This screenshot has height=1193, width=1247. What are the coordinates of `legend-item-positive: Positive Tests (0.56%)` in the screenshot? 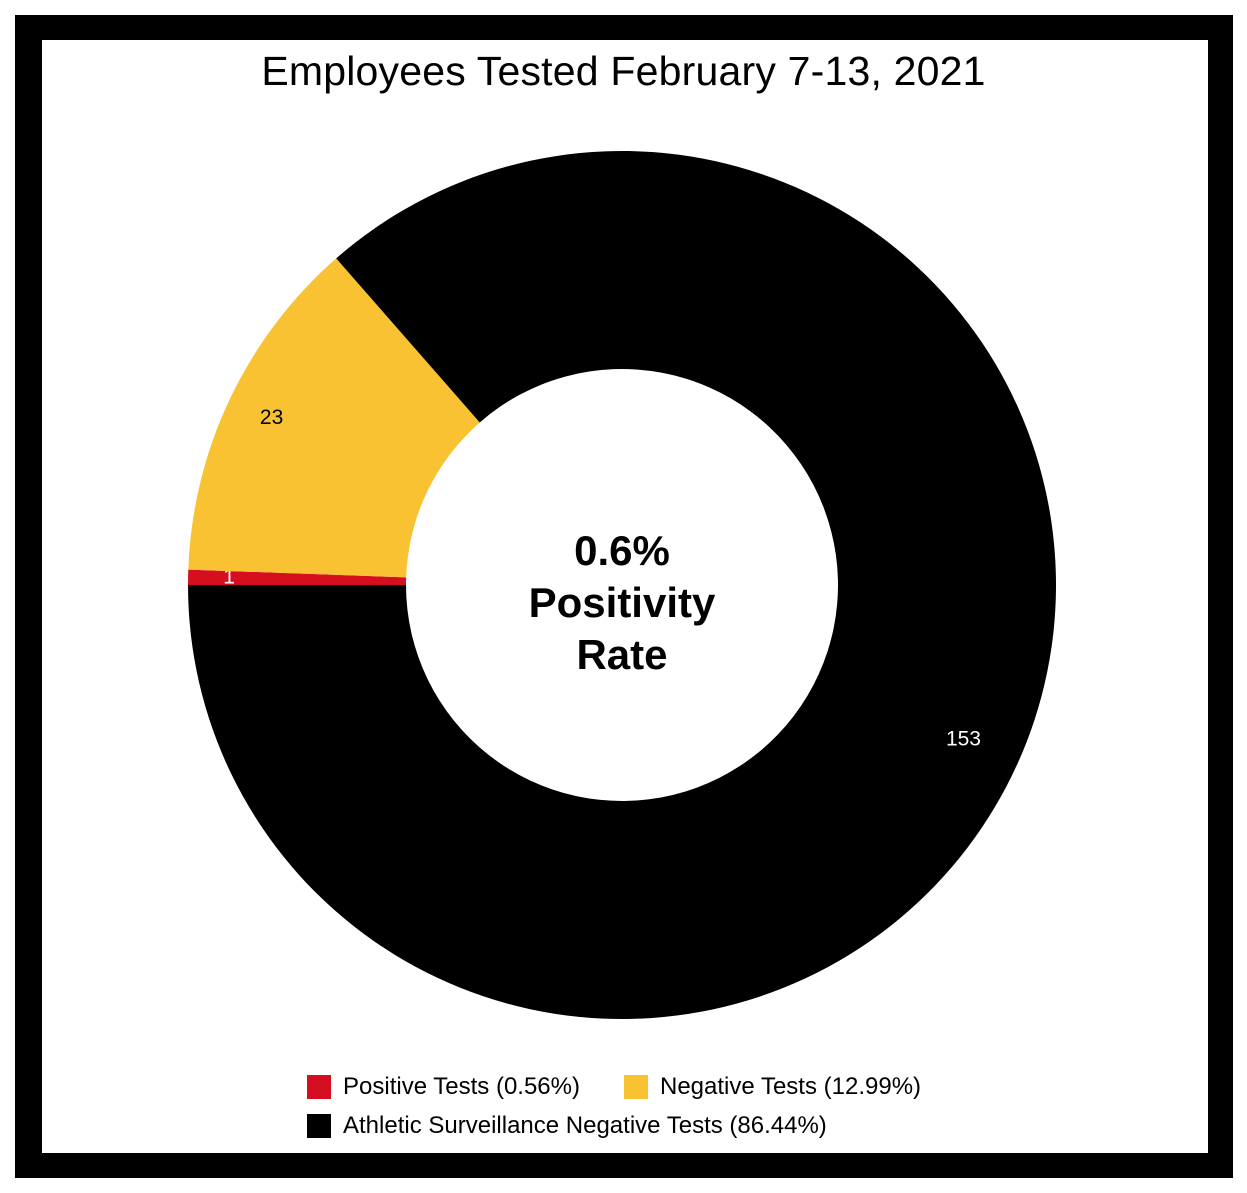 It's located at (443, 1087).